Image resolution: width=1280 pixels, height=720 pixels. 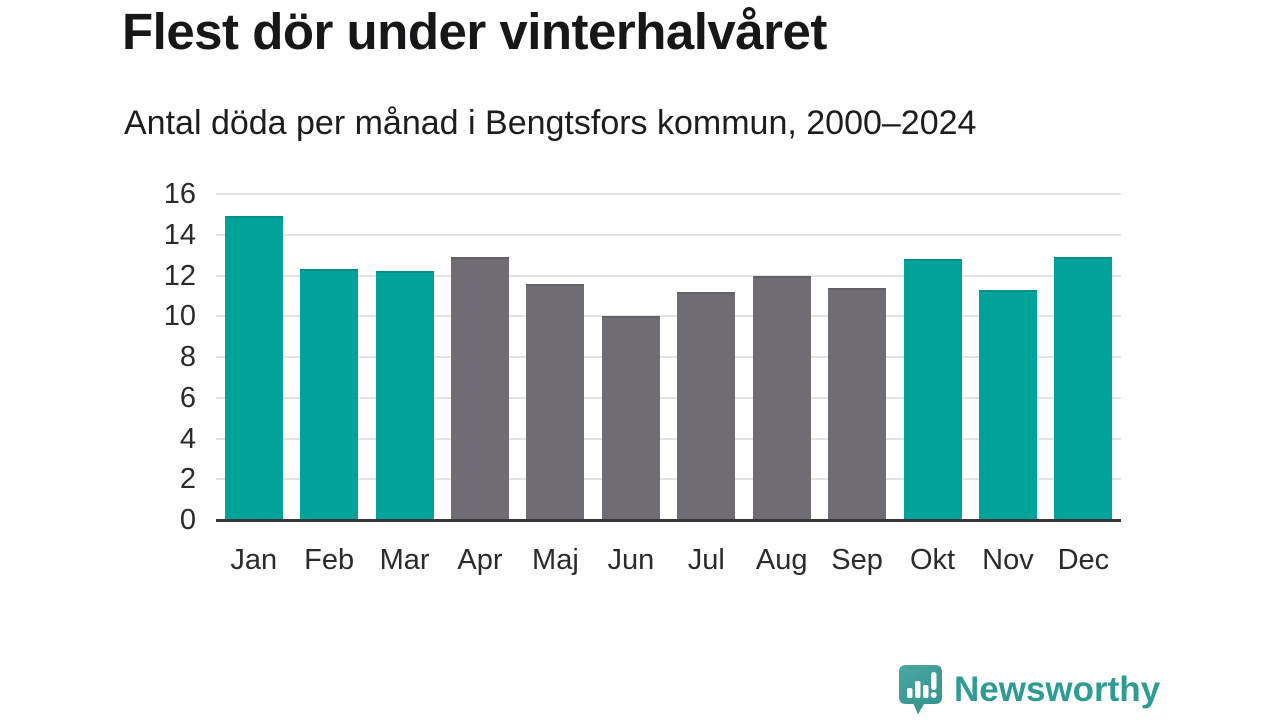 I want to click on x-tick-label-nov: Nov, so click(x=1008, y=560).